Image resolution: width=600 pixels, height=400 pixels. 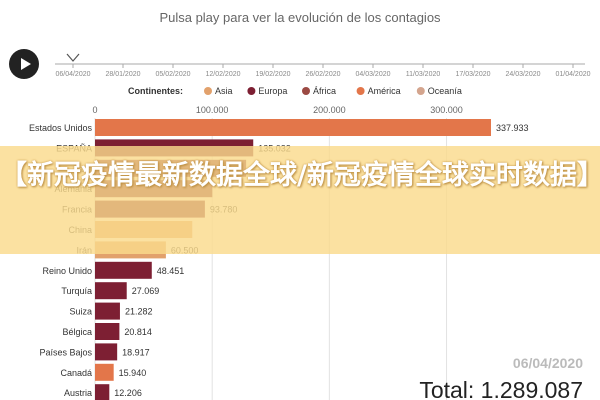 I want to click on category-label: Austria, so click(x=78, y=393).